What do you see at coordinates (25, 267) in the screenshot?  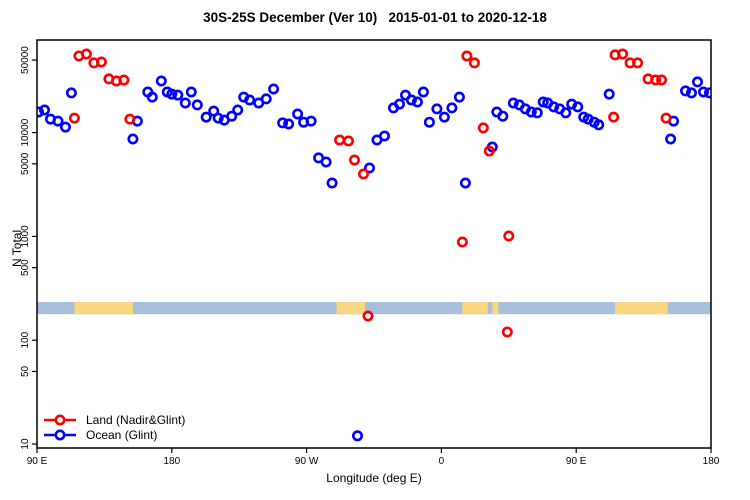 I see `y-tick-label: 500` at bounding box center [25, 267].